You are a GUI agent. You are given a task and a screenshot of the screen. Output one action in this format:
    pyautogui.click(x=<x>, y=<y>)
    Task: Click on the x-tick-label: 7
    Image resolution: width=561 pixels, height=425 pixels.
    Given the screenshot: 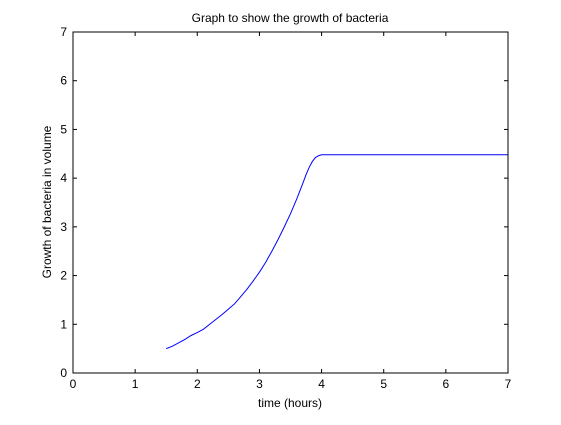 What is the action you would take?
    pyautogui.click(x=508, y=384)
    